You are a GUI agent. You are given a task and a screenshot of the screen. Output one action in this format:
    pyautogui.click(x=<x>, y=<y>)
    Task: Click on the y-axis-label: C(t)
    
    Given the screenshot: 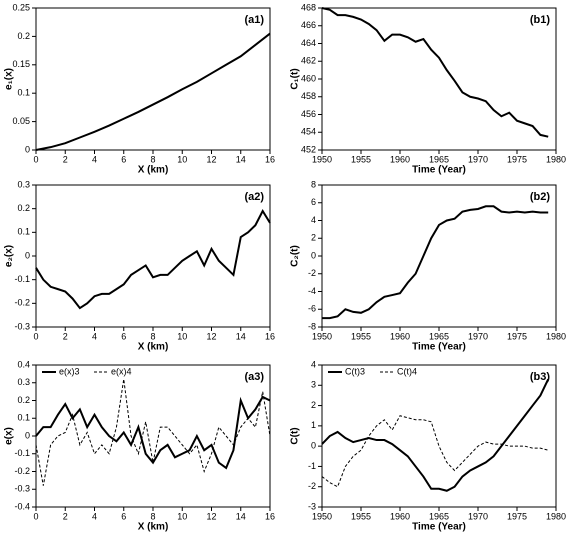 What is the action you would take?
    pyautogui.click(x=295, y=435)
    